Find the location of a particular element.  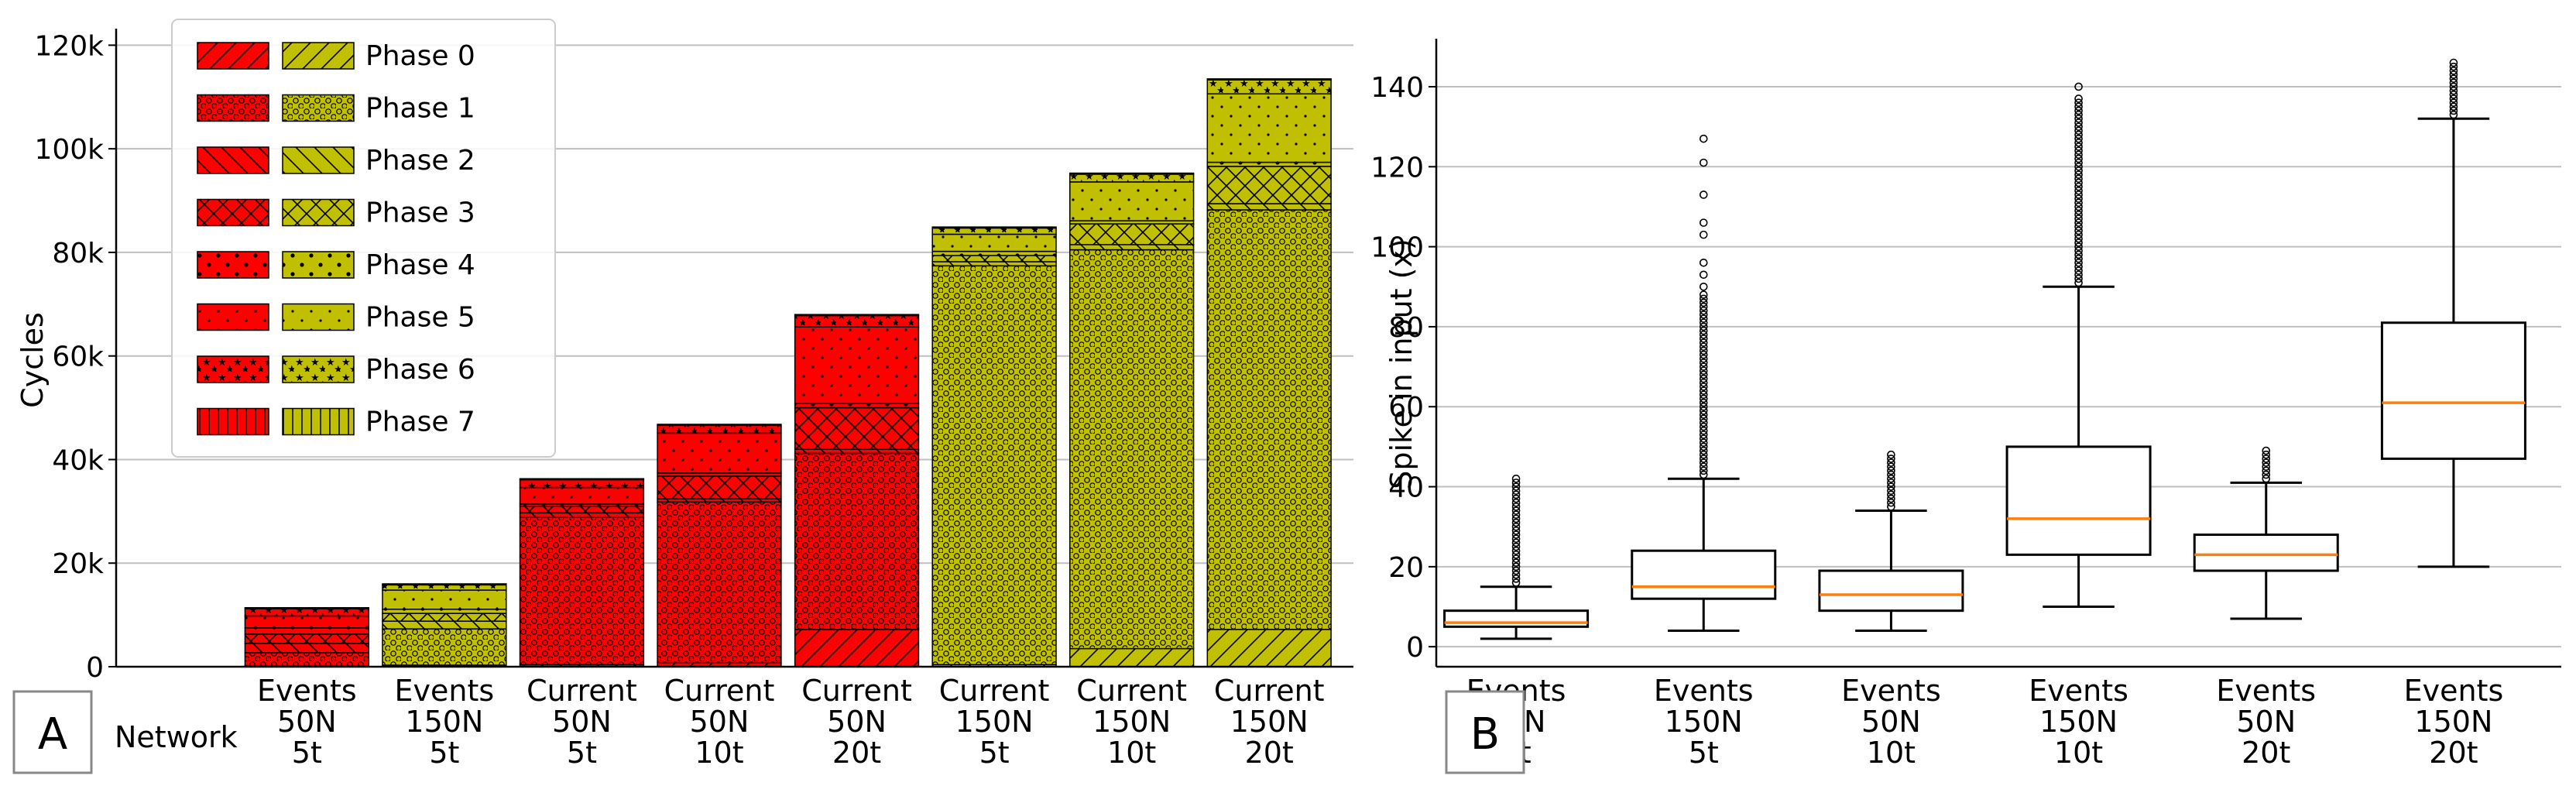

chart-a-legend-entry: Phase 0 is located at coordinates (420, 56).